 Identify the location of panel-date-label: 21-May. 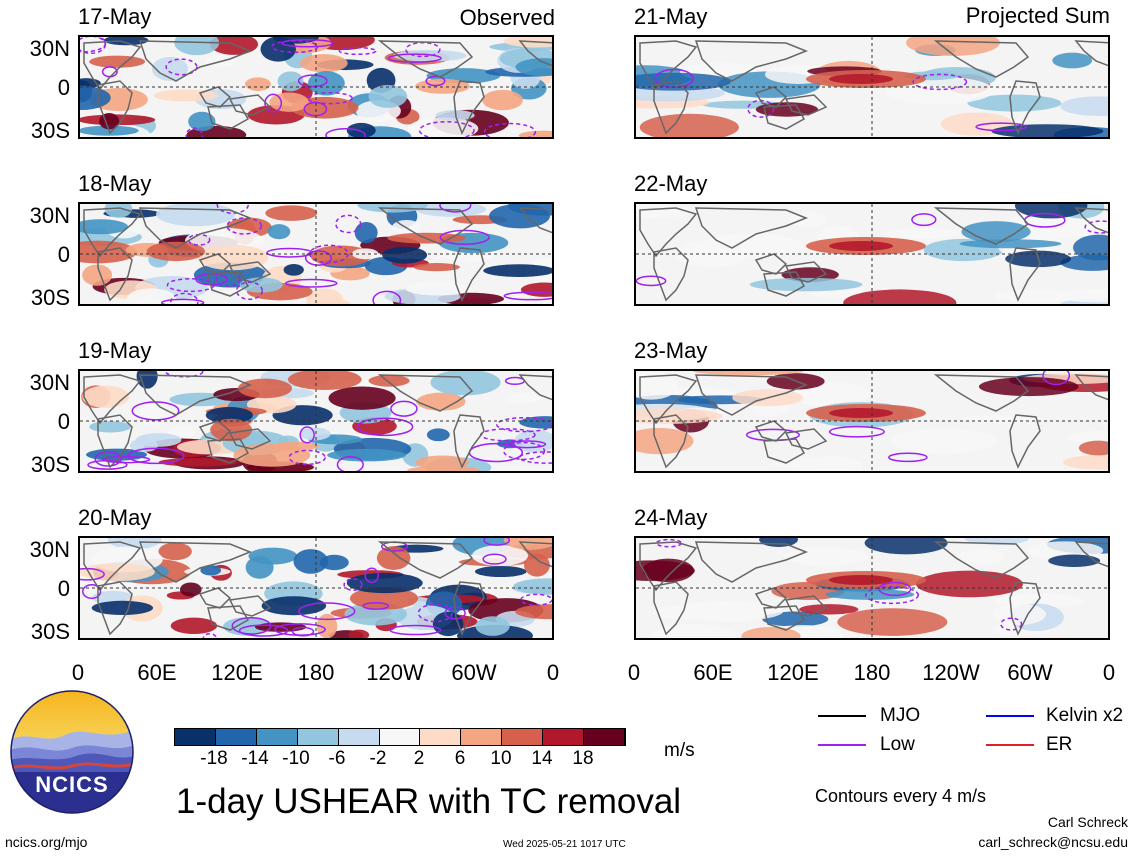
(671, 16).